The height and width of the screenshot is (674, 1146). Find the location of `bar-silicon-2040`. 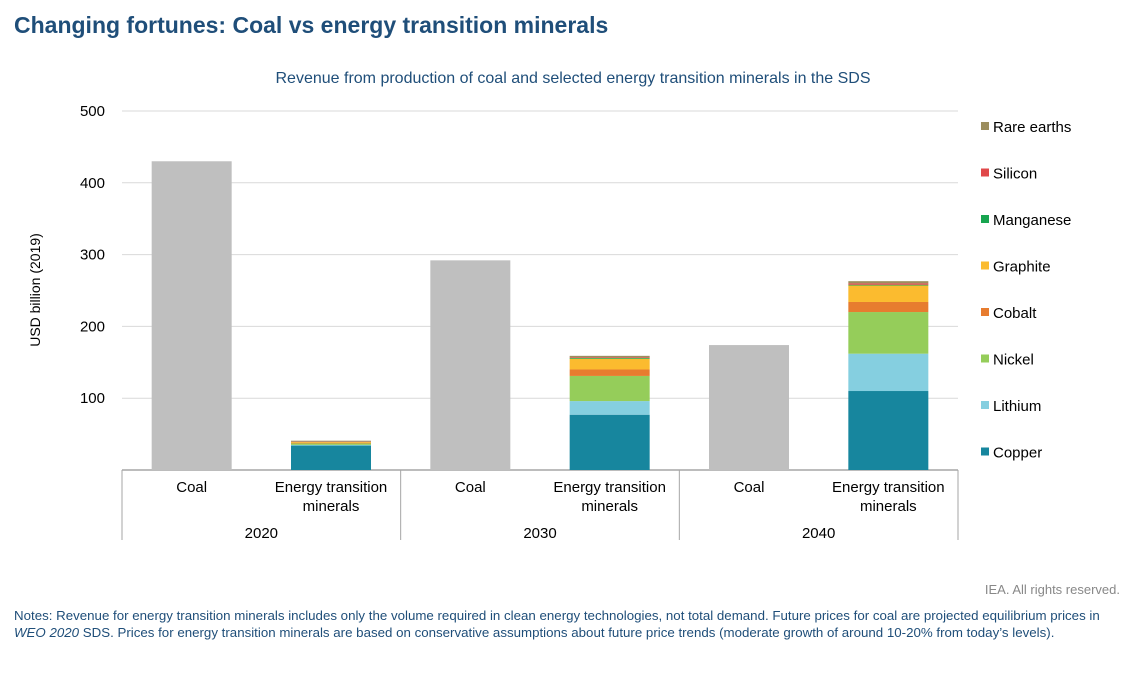

bar-silicon-2040 is located at coordinates (888, 284).